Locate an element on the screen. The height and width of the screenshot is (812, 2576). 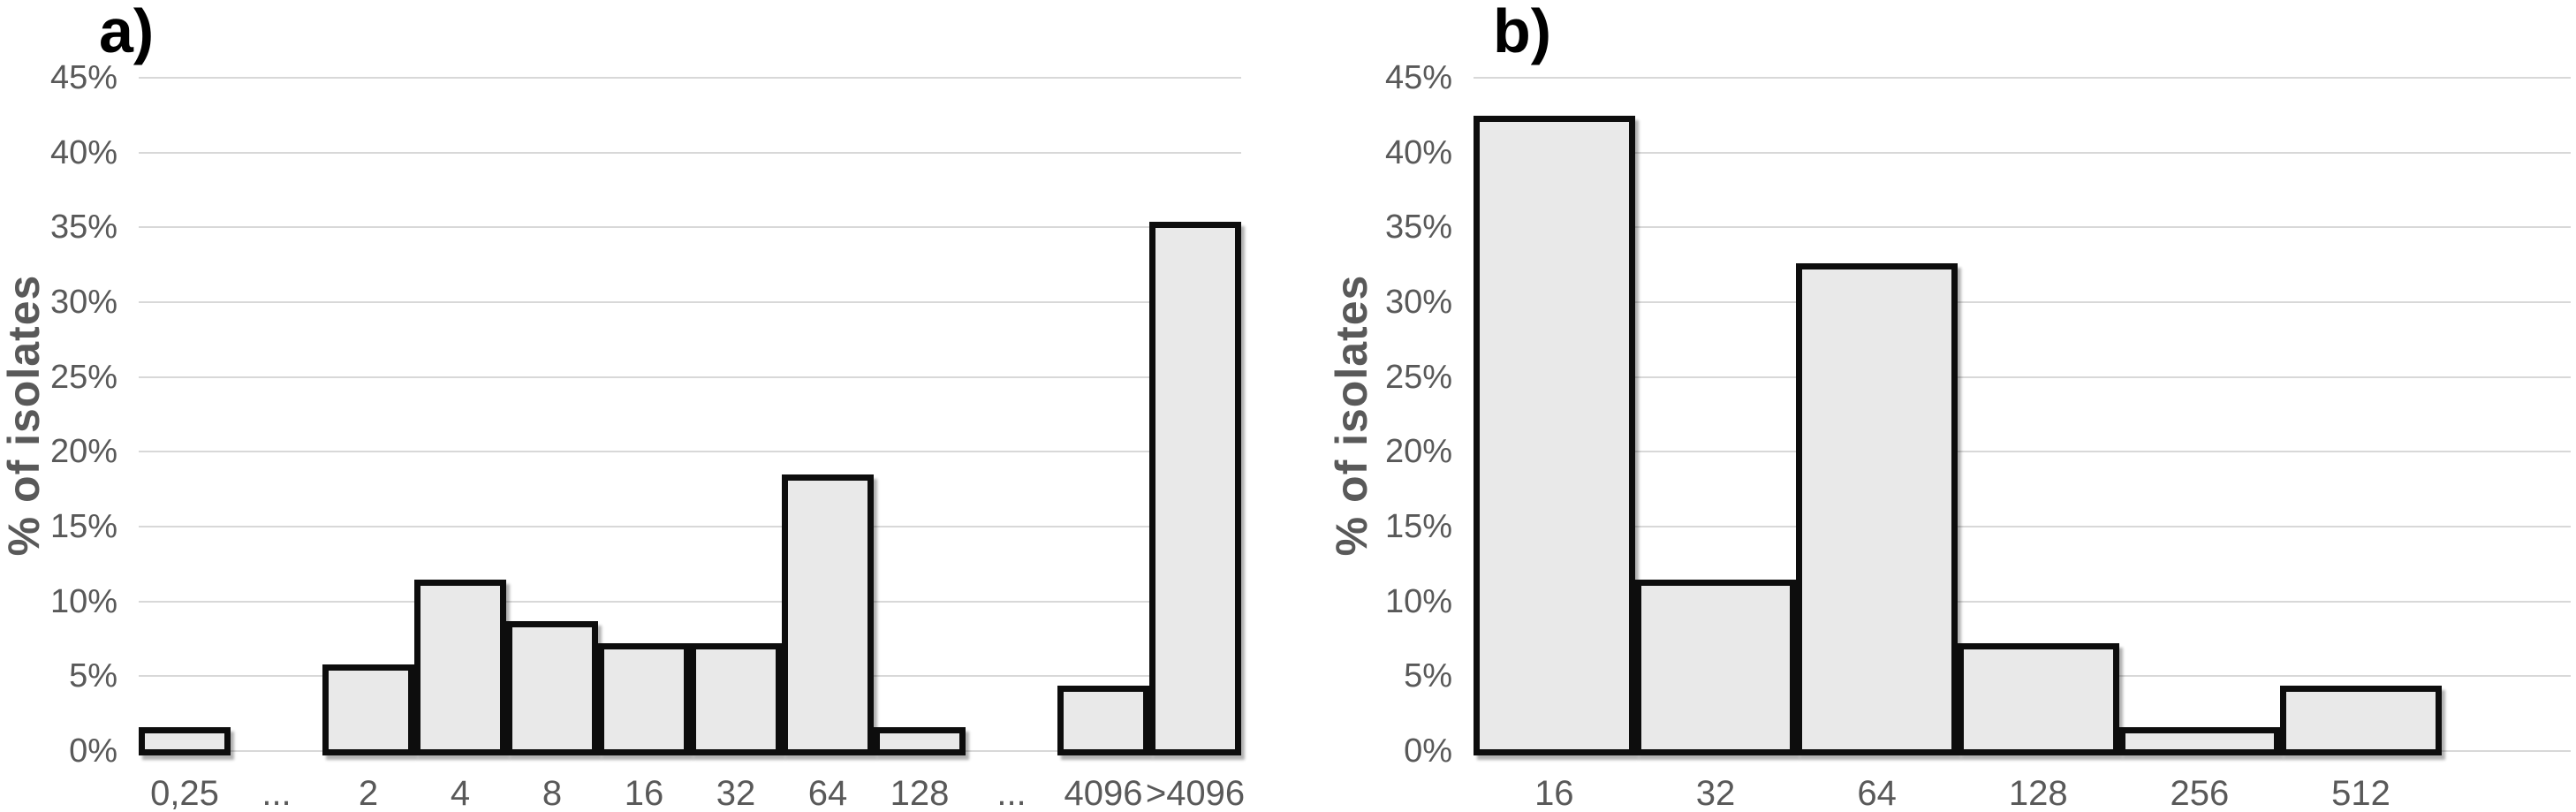
x-tick-label: 4 is located at coordinates (460, 793).